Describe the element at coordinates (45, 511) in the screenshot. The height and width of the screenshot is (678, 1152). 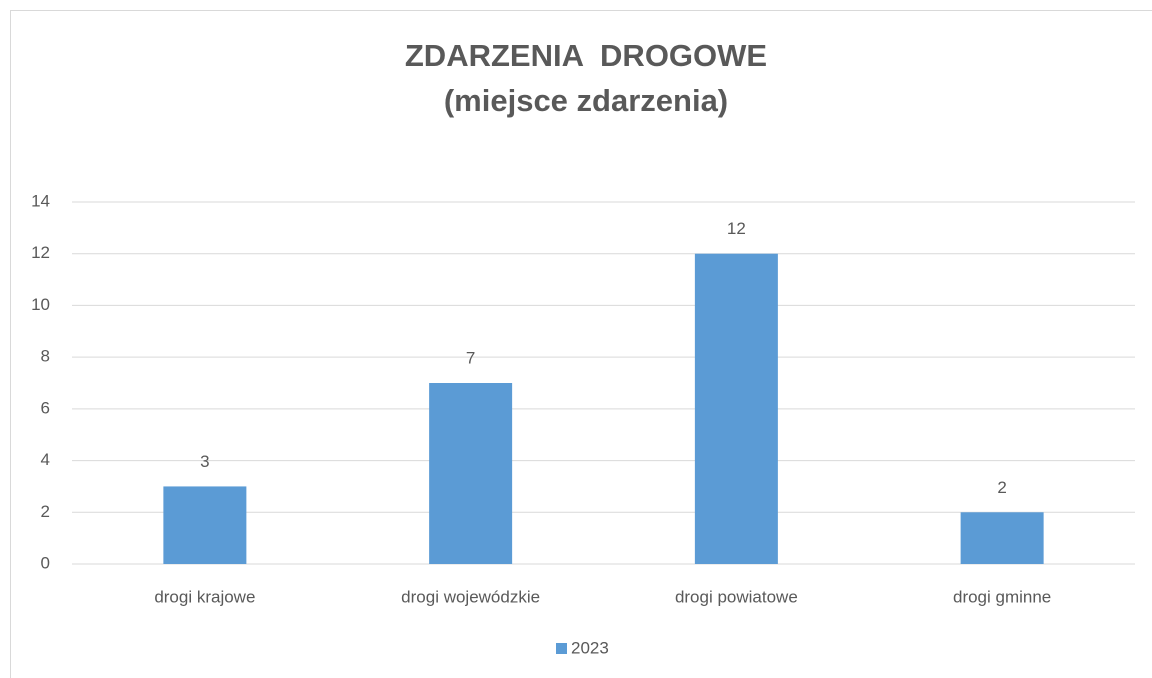
I see `y-tick-label: 2` at that location.